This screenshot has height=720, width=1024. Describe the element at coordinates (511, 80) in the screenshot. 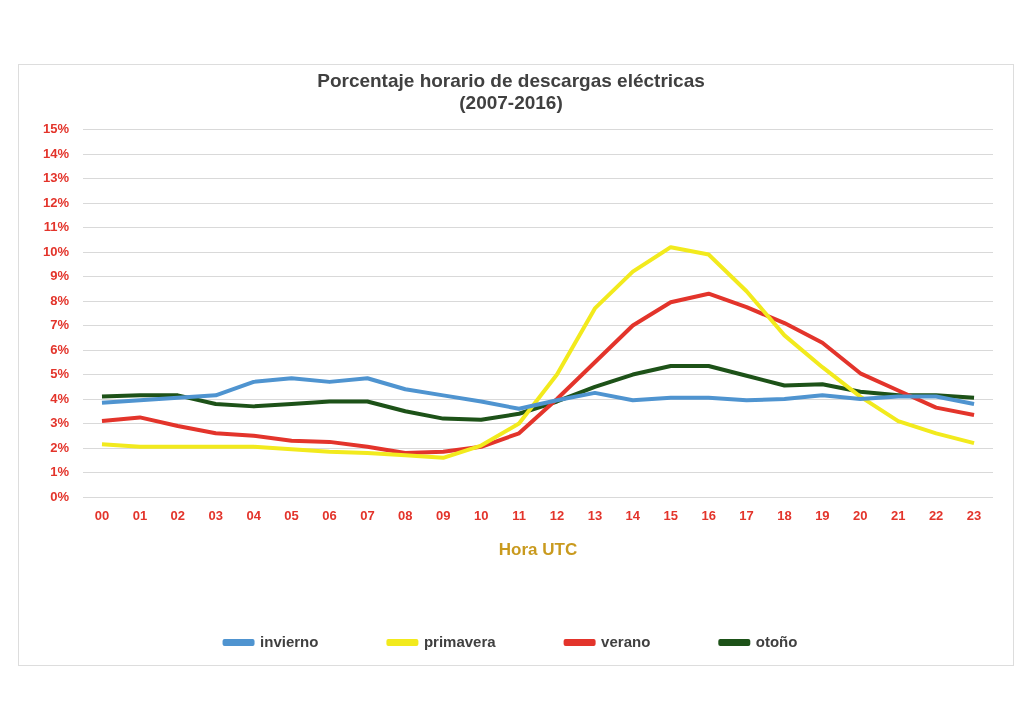

I see `text: Porcentaje horario de descargas eléctricas` at that location.